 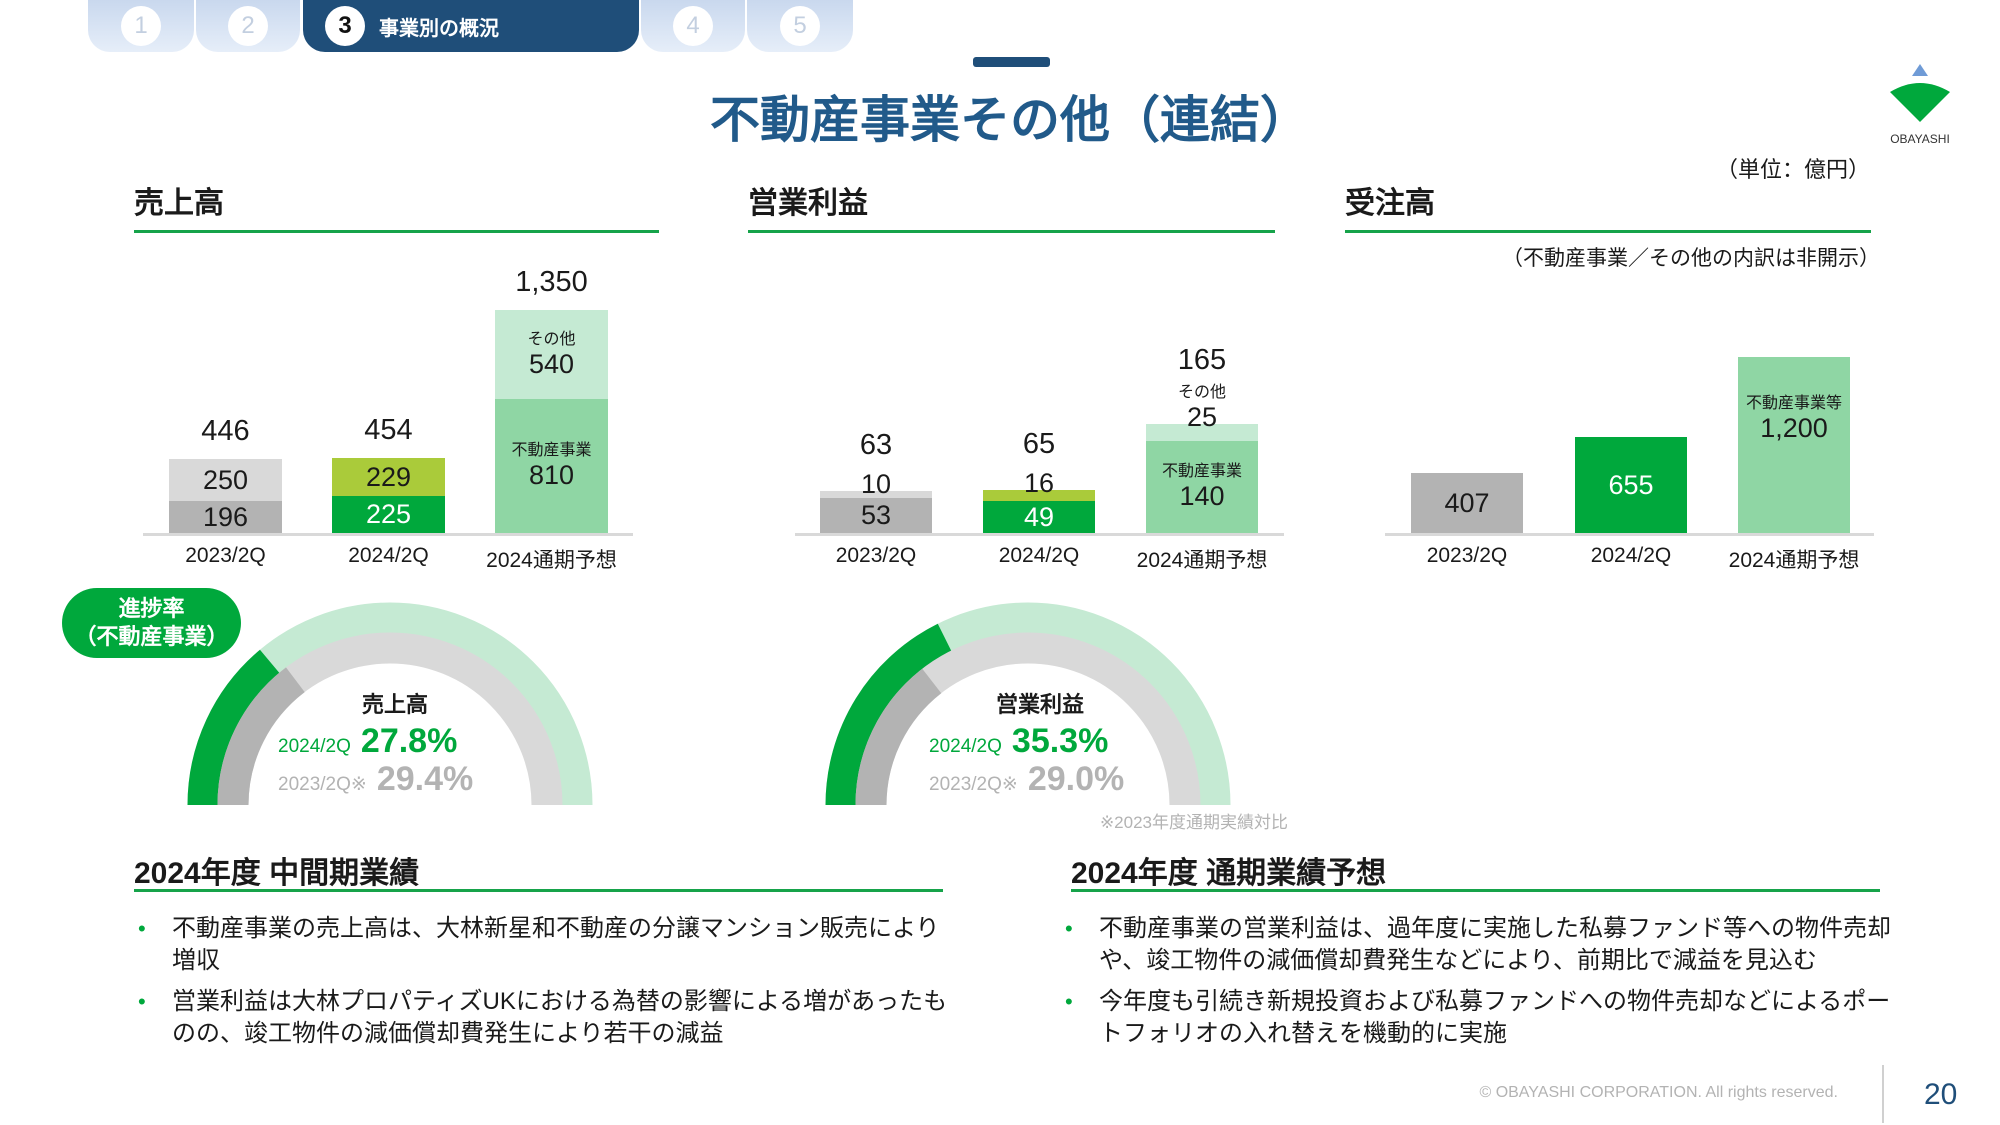 I want to click on gauge-previous-progress, so click(x=261, y=736).